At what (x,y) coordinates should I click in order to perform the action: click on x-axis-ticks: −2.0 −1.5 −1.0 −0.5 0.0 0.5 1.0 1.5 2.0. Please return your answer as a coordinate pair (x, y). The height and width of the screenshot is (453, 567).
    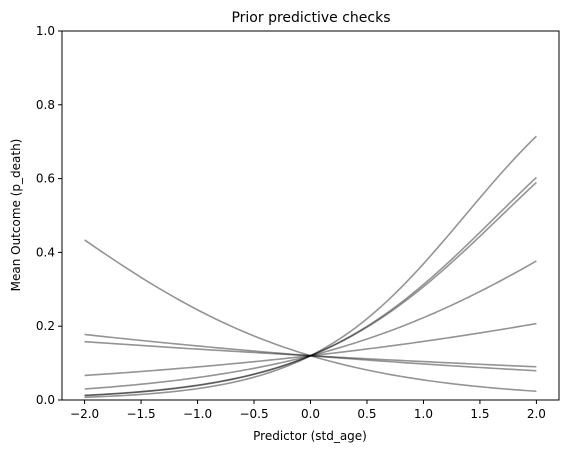
    Looking at the image, I should click on (308, 410).